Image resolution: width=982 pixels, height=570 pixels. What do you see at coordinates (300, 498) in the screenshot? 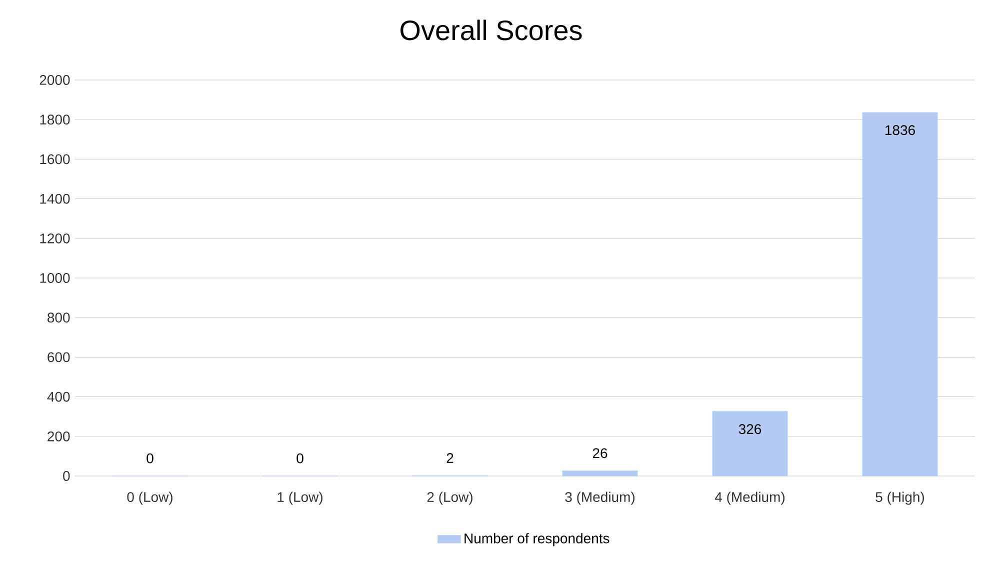
I see `x-tick-label: 1 (Low)` at bounding box center [300, 498].